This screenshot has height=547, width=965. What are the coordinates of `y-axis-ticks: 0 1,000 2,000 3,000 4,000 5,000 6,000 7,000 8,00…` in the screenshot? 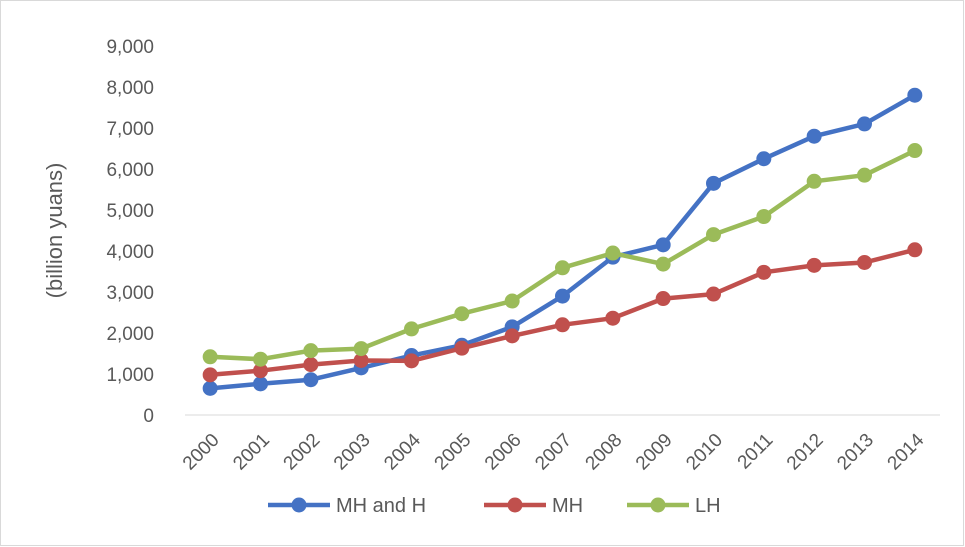 It's located at (130, 232).